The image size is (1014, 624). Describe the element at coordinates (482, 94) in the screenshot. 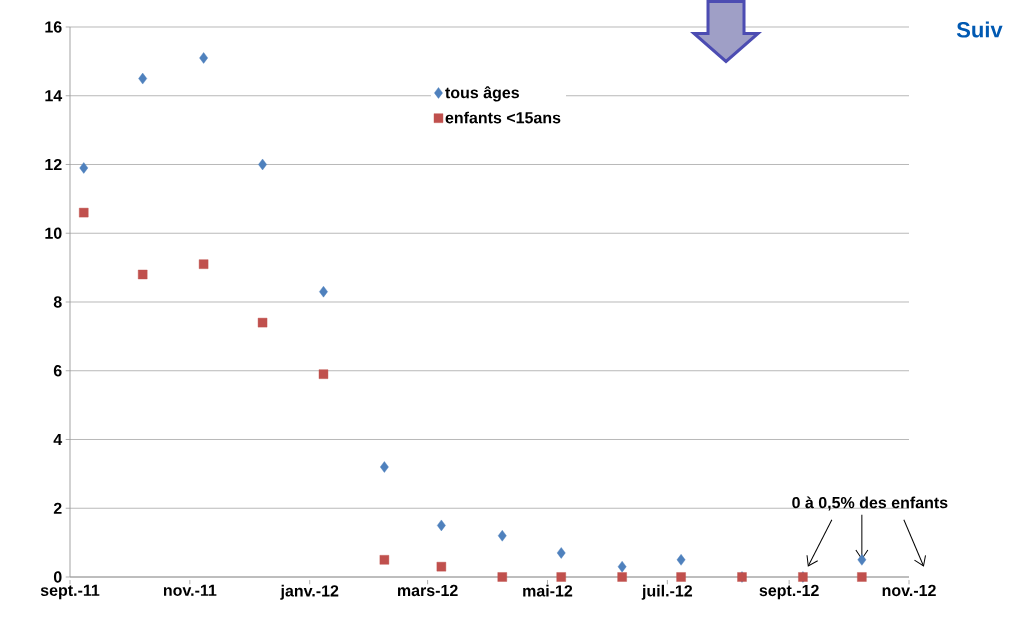

I see `legend-label: tous âges` at that location.